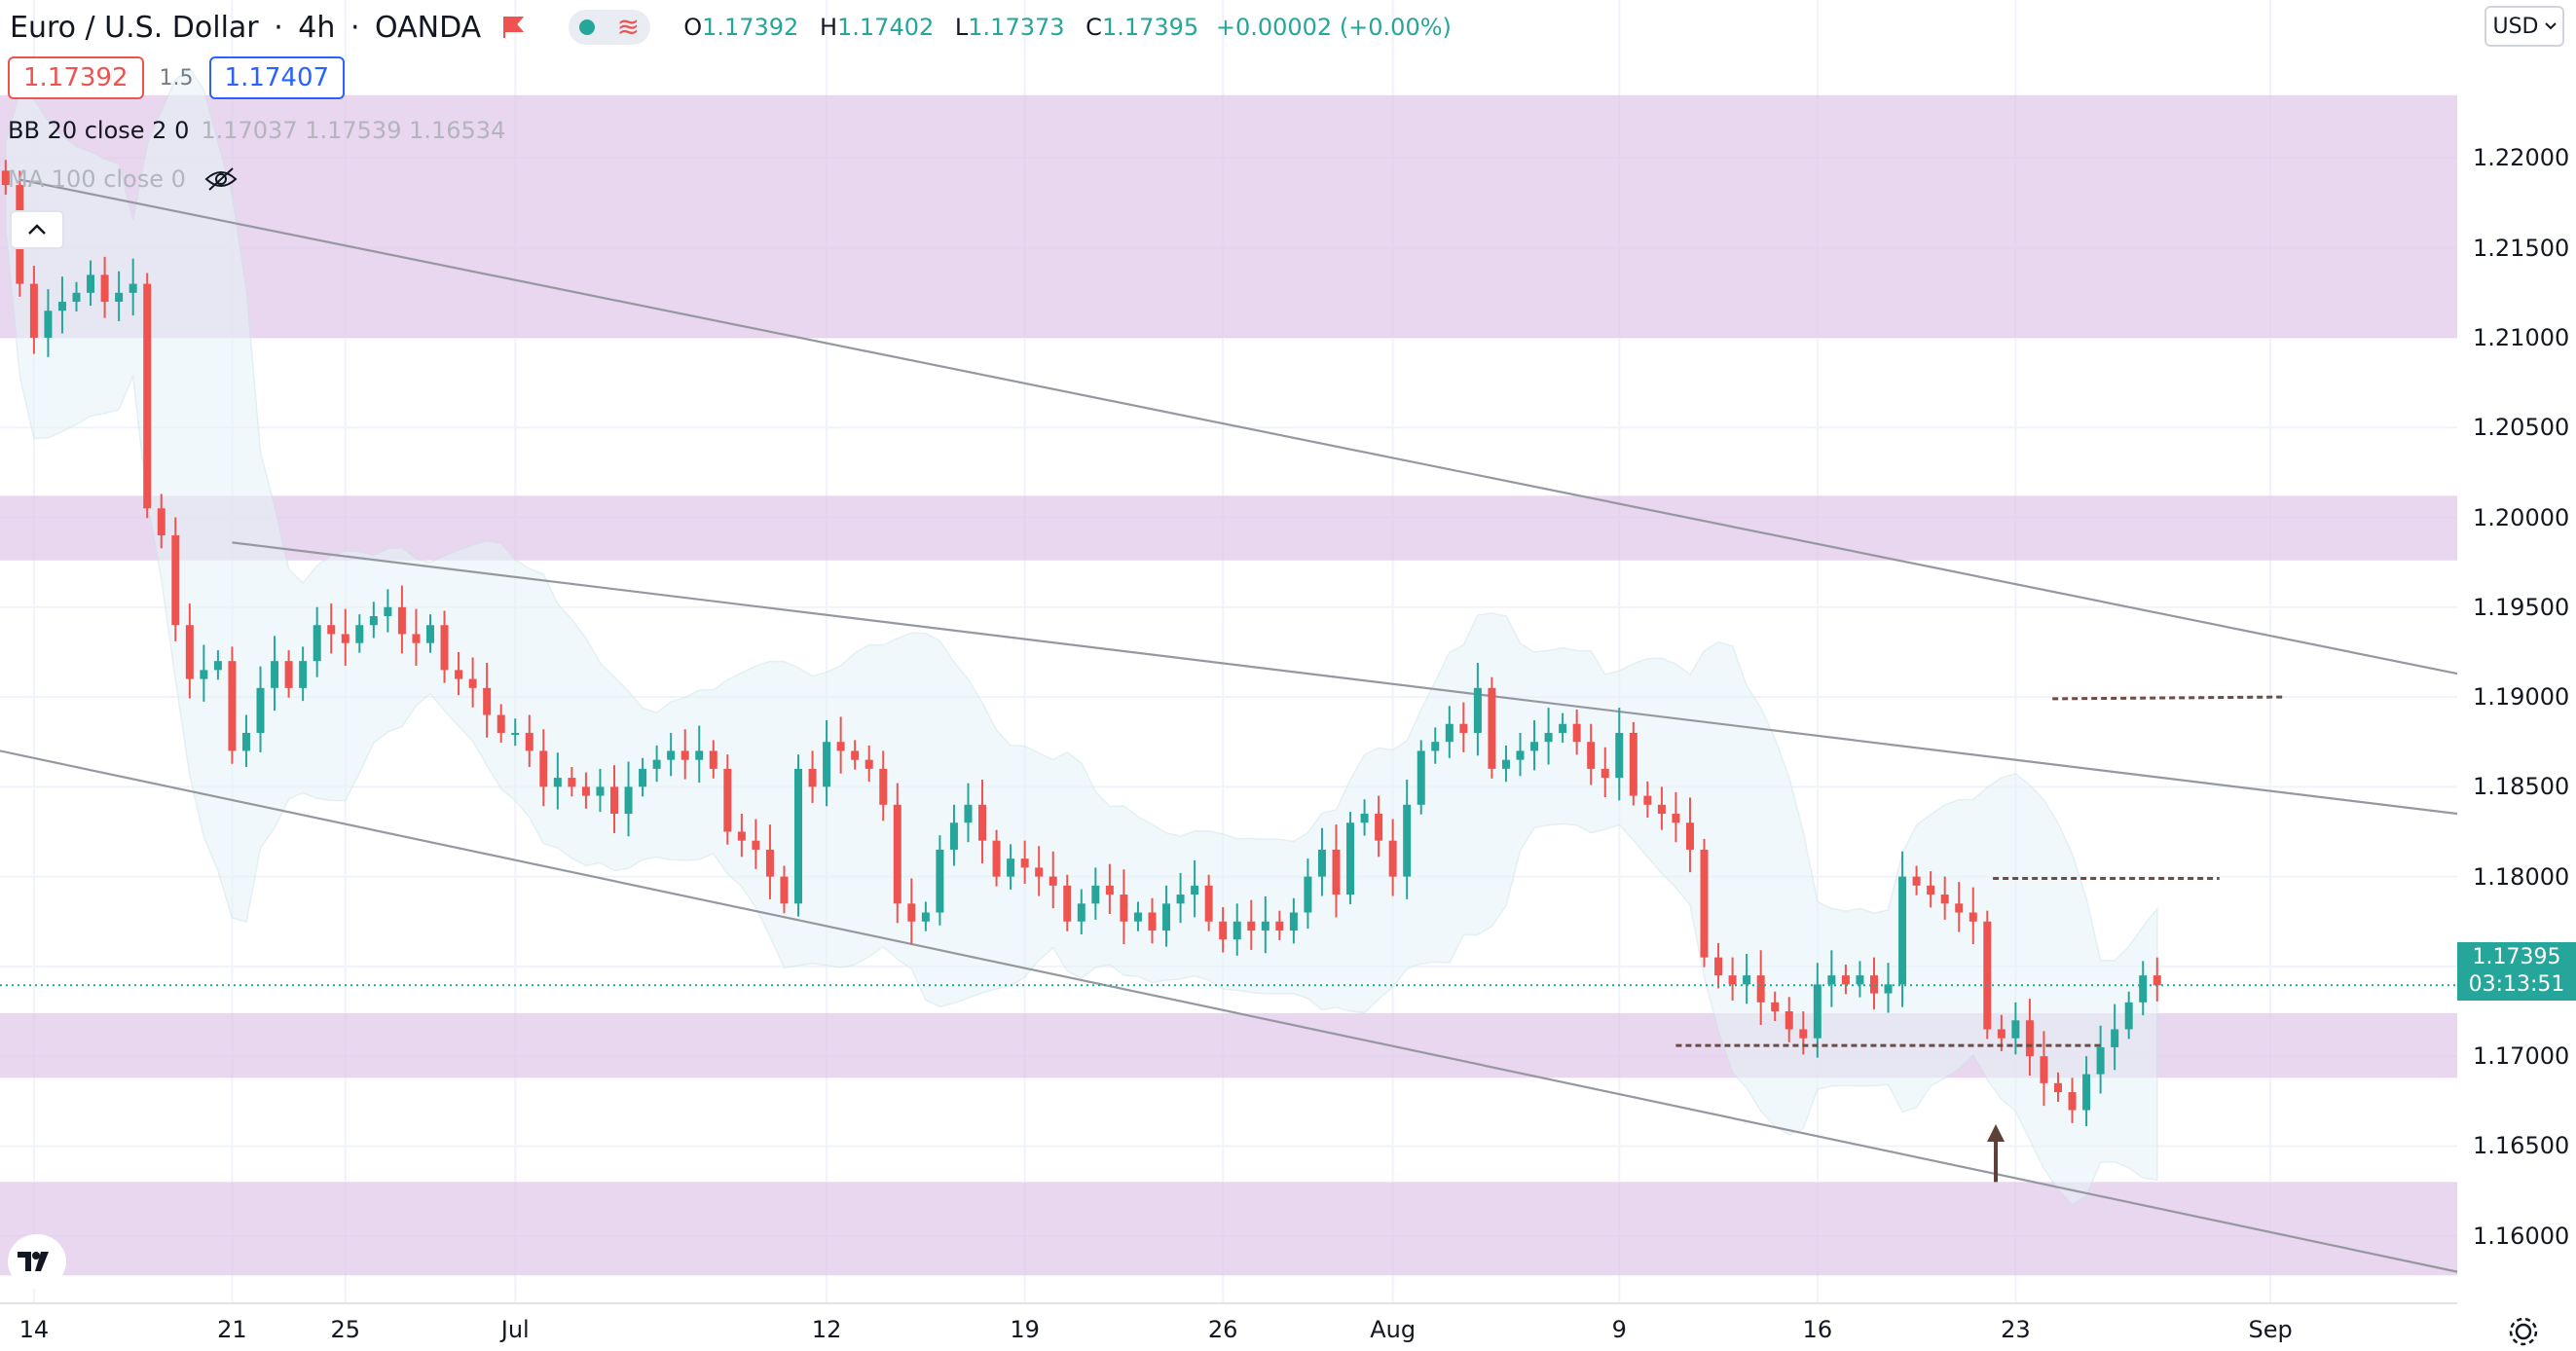  Describe the element at coordinates (232, 1330) in the screenshot. I see `time-tick-label: 21` at that location.